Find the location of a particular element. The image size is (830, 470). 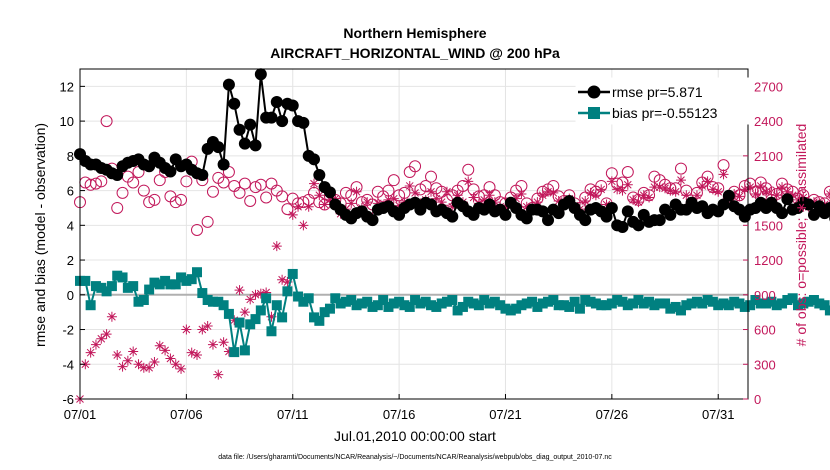

y-axis-label-left: rmse and bias (model - observation) is located at coordinates (40, 235).